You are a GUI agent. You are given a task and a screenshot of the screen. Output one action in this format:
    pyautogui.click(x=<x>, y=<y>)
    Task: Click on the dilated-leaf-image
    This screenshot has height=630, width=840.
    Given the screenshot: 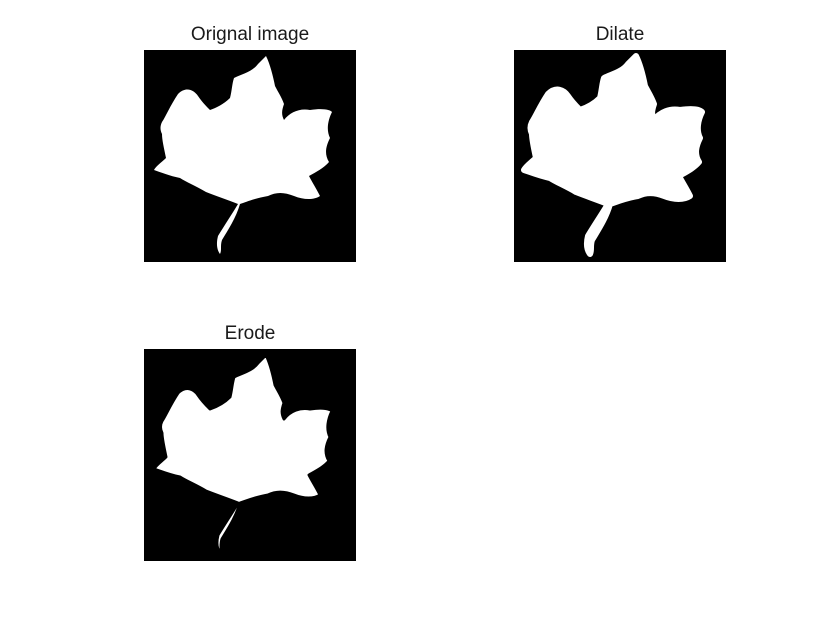 What is the action you would take?
    pyautogui.click(x=620, y=156)
    